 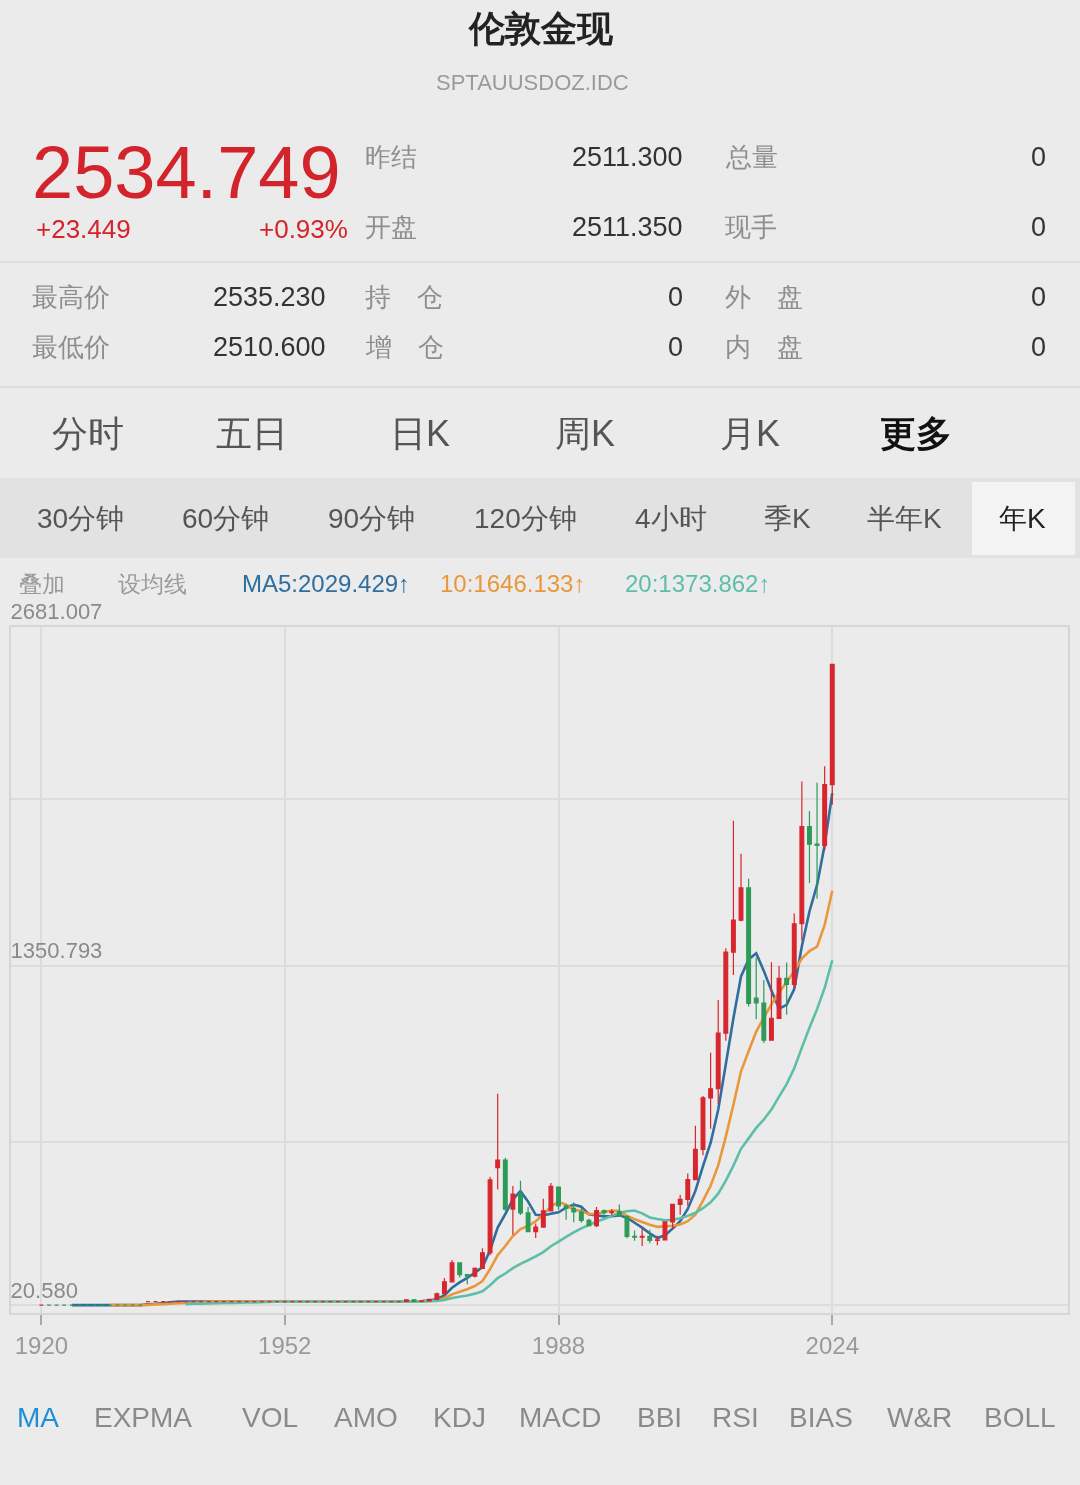 I want to click on text: 分时, so click(x=88, y=433).